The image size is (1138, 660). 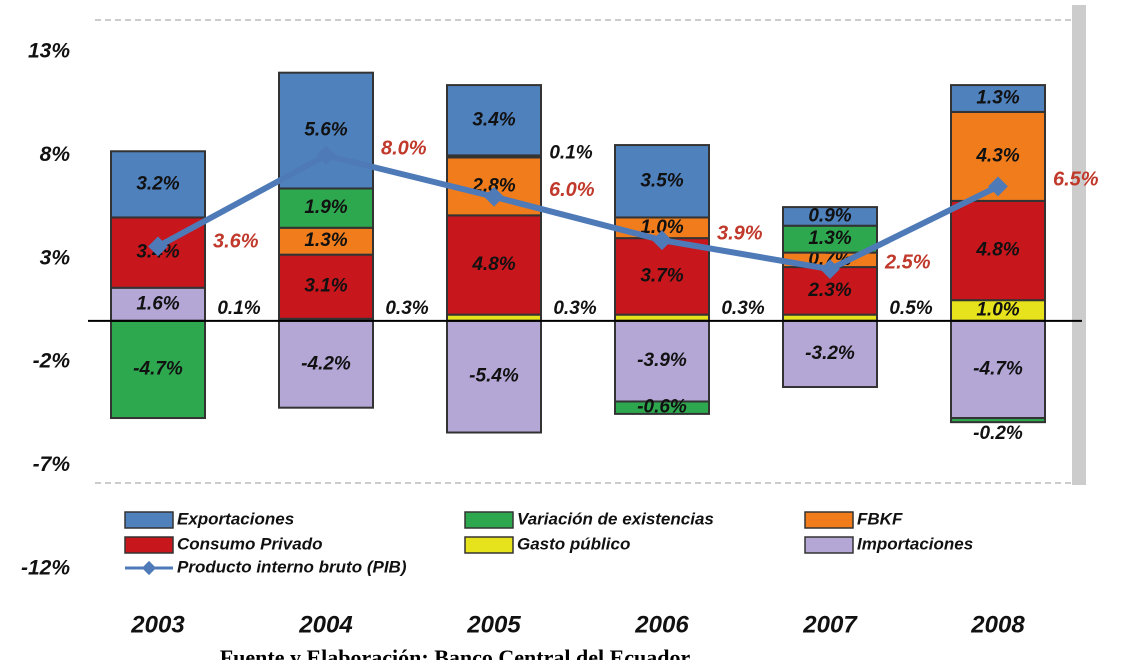 What do you see at coordinates (573, 543) in the screenshot?
I see `legend-label: Gasto público` at bounding box center [573, 543].